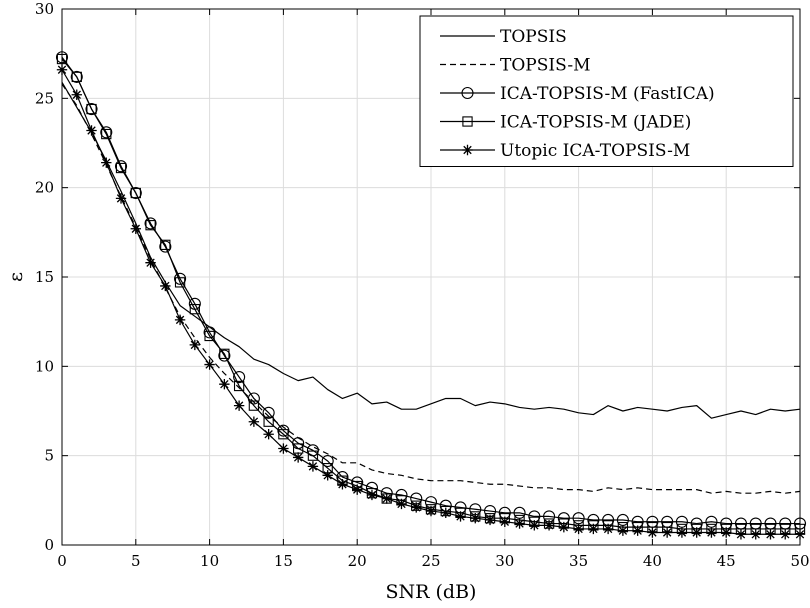 This screenshot has width=810, height=608. Describe the element at coordinates (504, 561) in the screenshot. I see `x-tick-label: 30` at that location.